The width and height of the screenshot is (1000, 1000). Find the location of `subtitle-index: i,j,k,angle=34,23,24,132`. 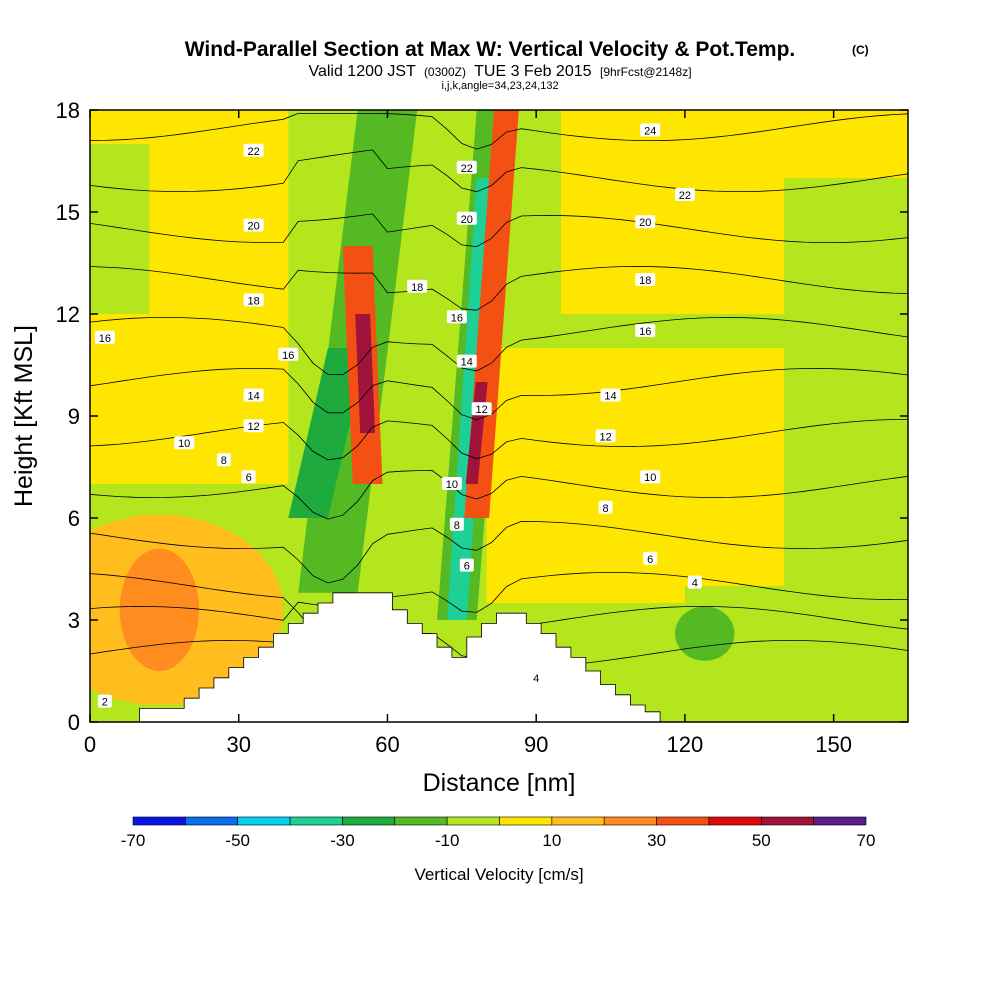

subtitle-index: i,j,k,angle=34,23,24,132 is located at coordinates (499, 86).